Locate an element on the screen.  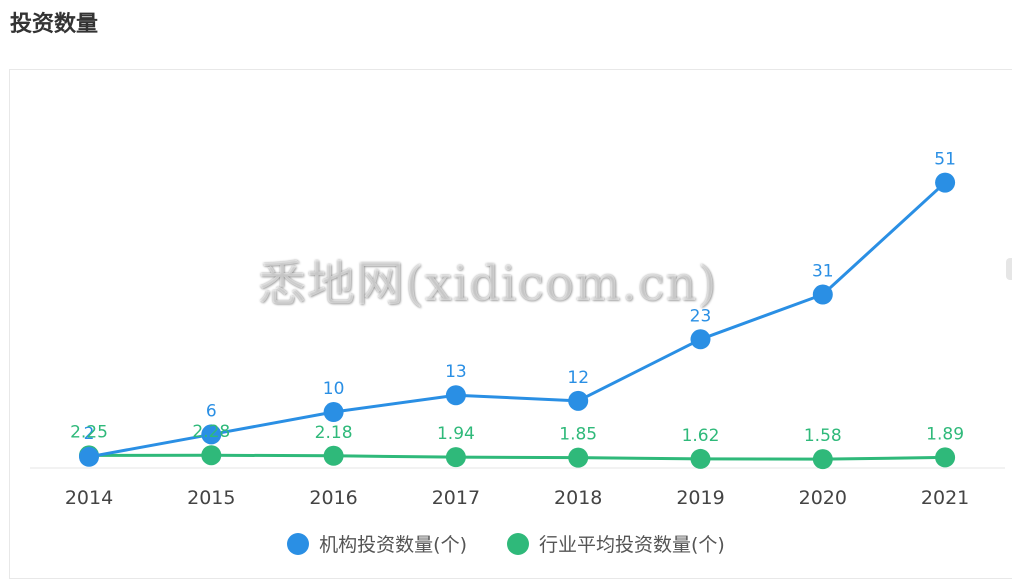
data-label-industry-average-2014: 2.25 is located at coordinates (89, 432).